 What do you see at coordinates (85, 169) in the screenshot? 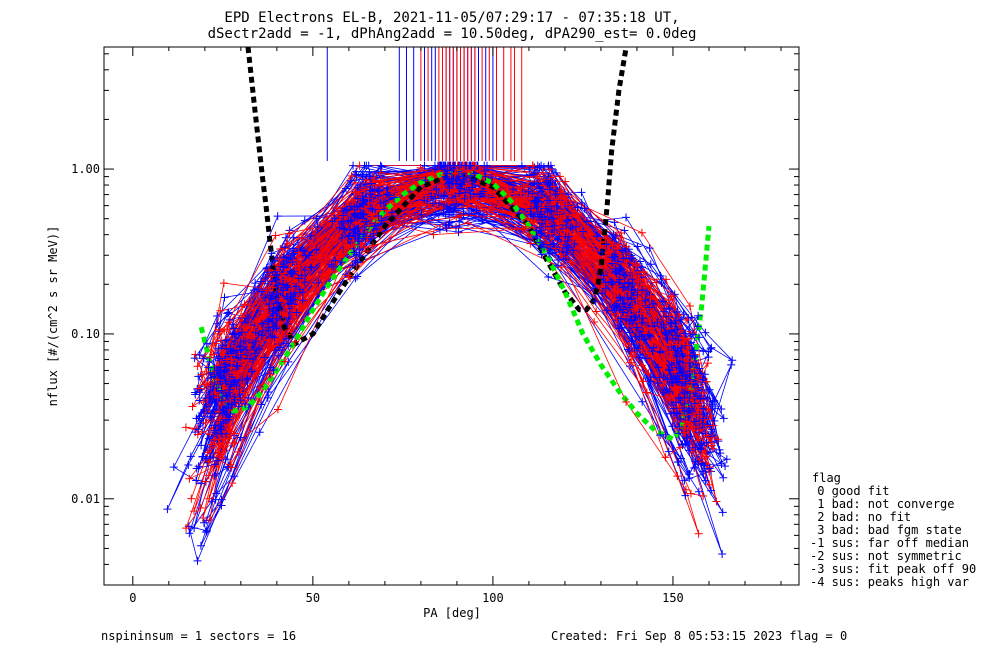
I see `y-tick-label: 1.00` at bounding box center [85, 169].